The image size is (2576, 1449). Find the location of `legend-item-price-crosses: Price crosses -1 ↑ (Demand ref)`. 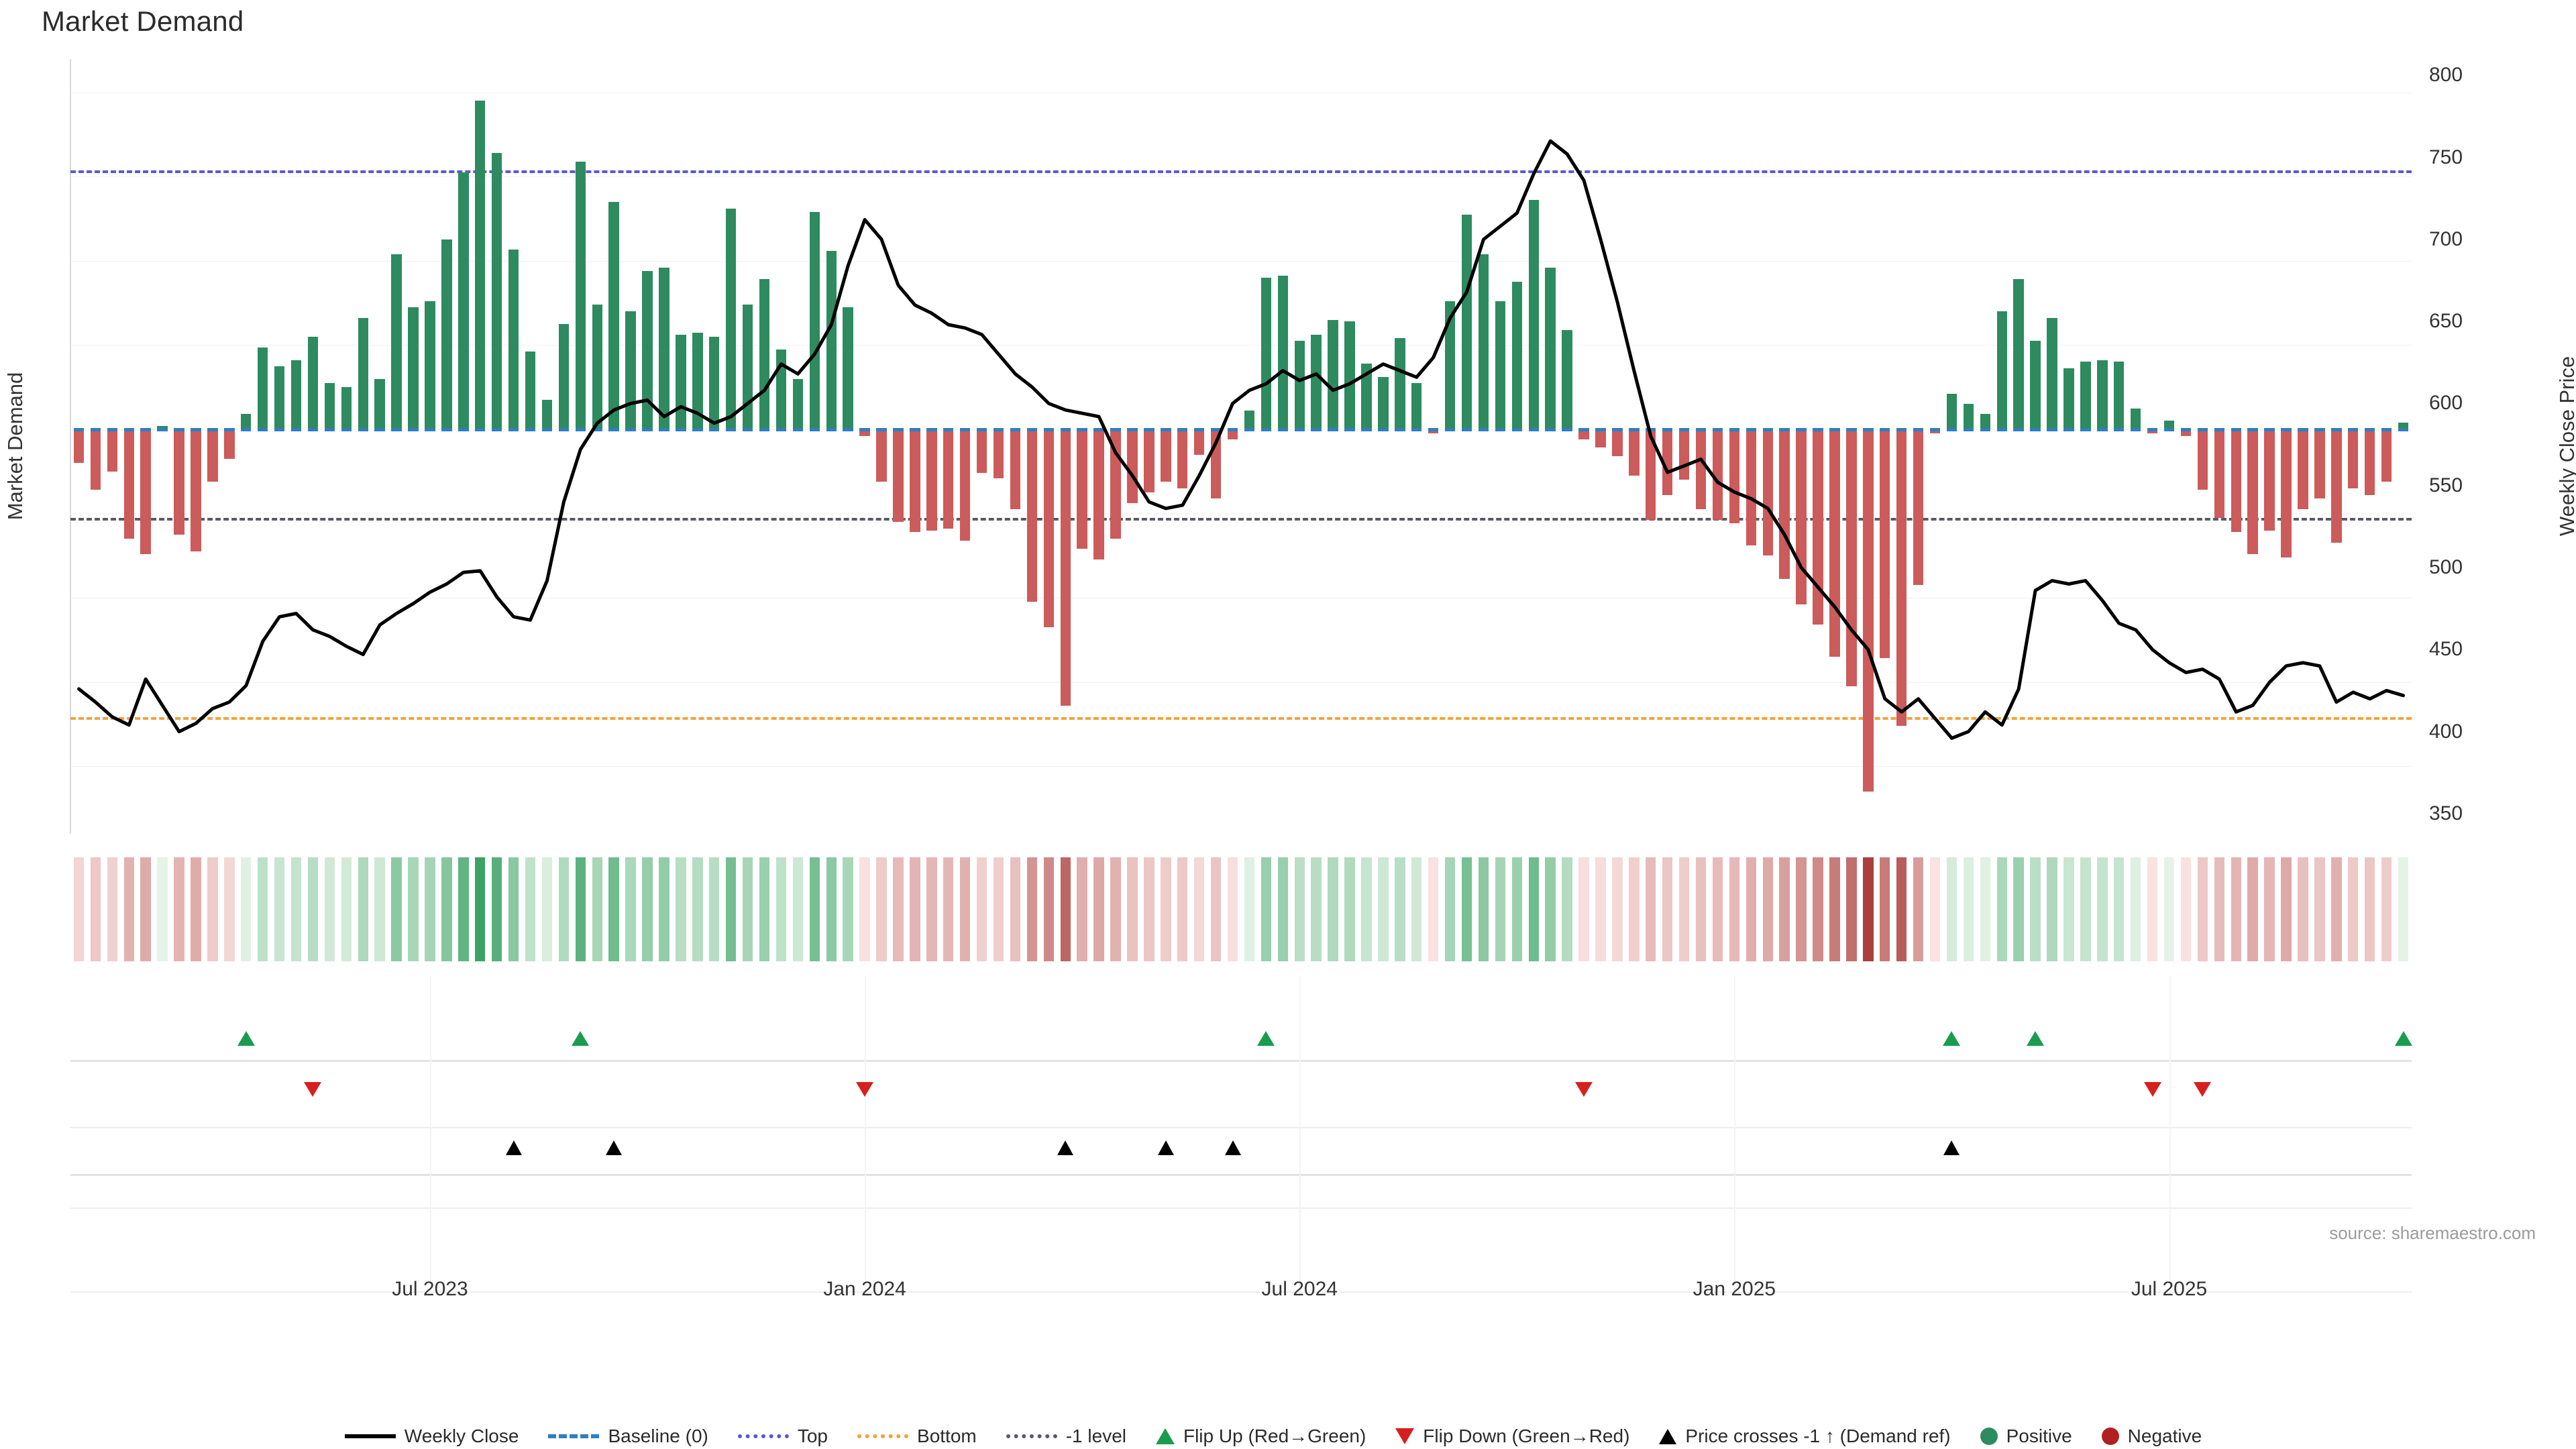

legend-item-price-crosses: Price crosses -1 ↑ (Demand ref) is located at coordinates (1805, 1436).